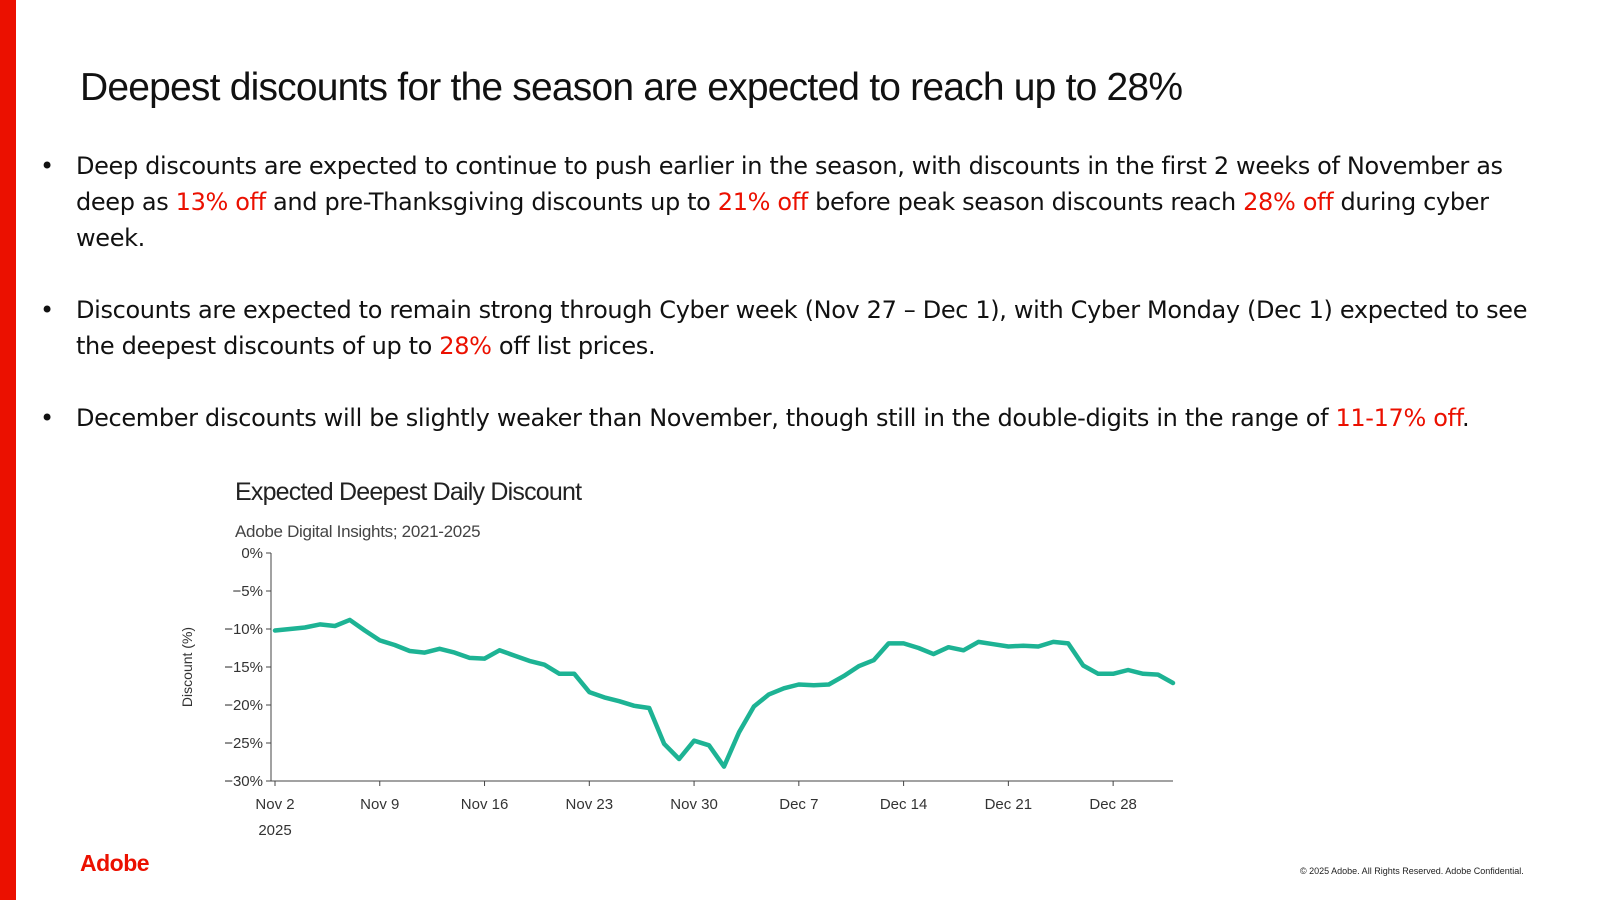 The width and height of the screenshot is (1600, 900). I want to click on highlight-text: 13% off, so click(220, 202).